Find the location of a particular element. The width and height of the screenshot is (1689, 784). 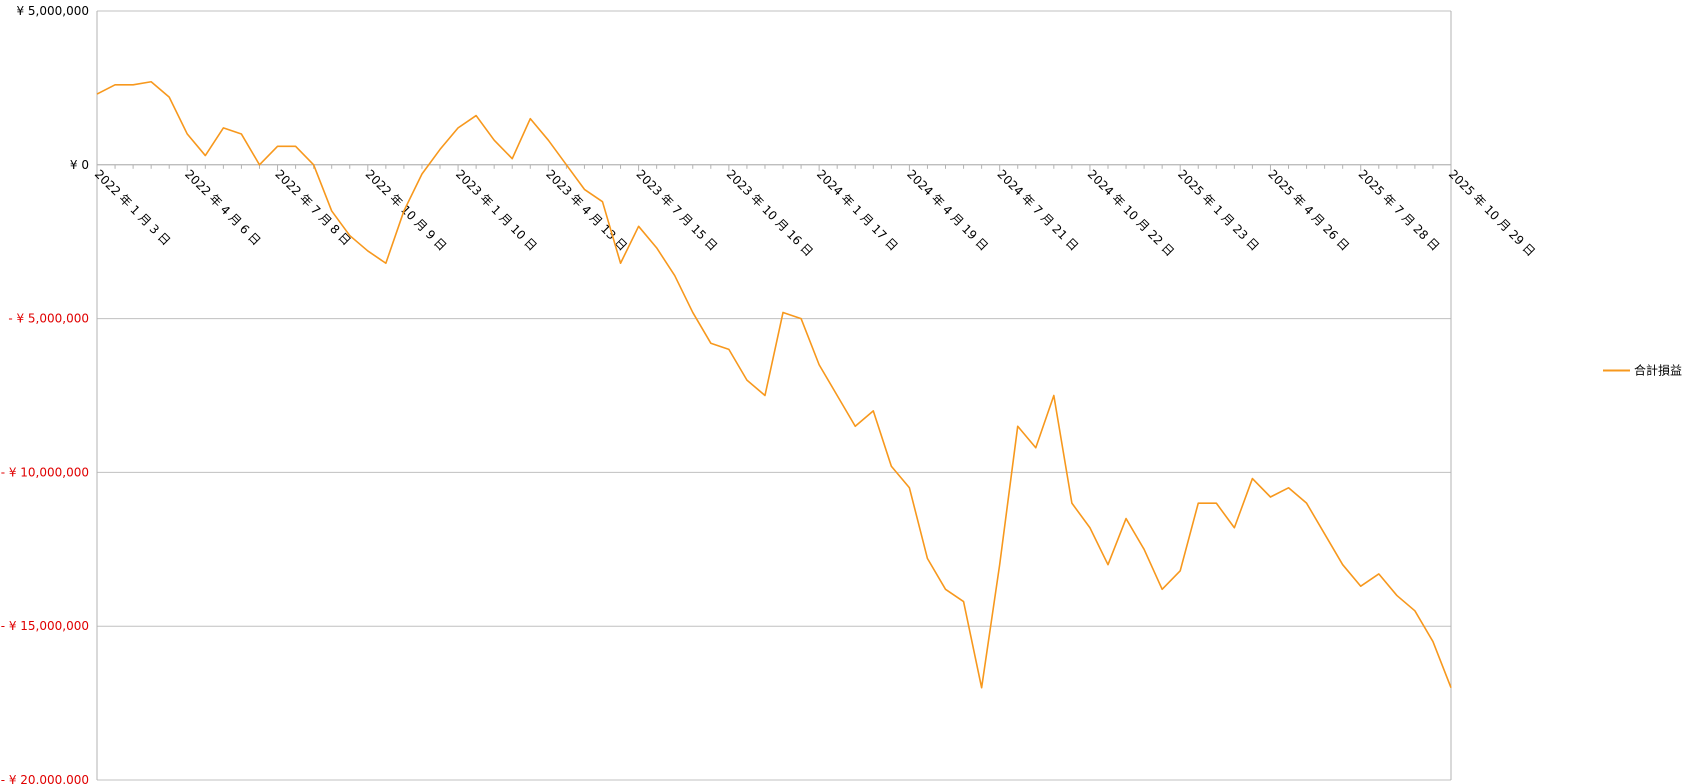

x-tick-label: 2023 年 4 月 13 日 is located at coordinates (586, 210).